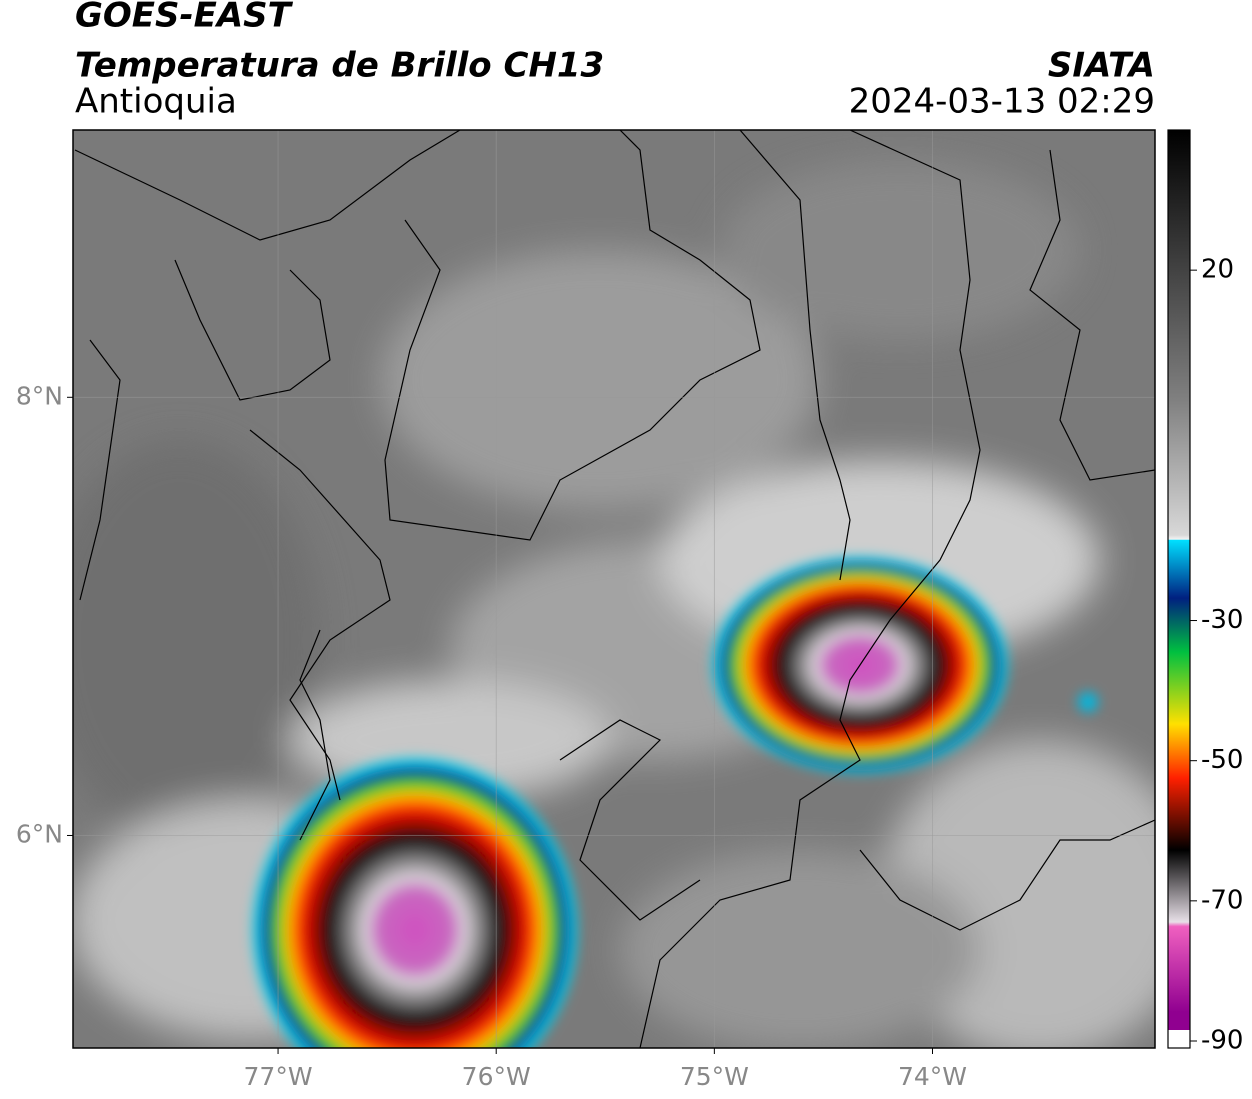 The image size is (1252, 1099). What do you see at coordinates (1222, 1040) in the screenshot?
I see `colorbar-tick-label: -90` at bounding box center [1222, 1040].